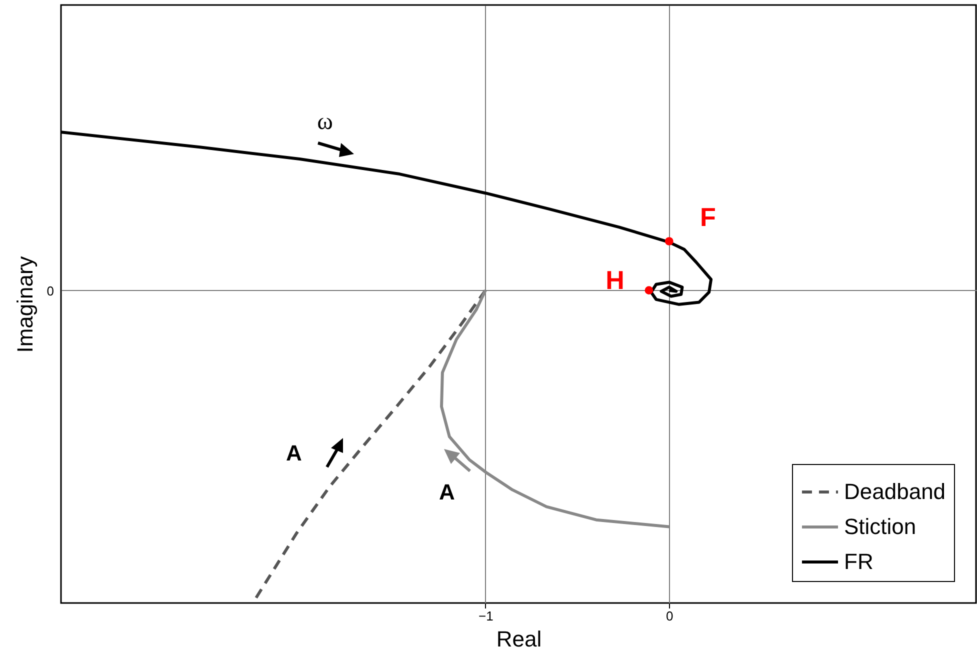 This screenshot has height=665, width=977. Describe the element at coordinates (519, 639) in the screenshot. I see `x-axis-title: Real` at that location.